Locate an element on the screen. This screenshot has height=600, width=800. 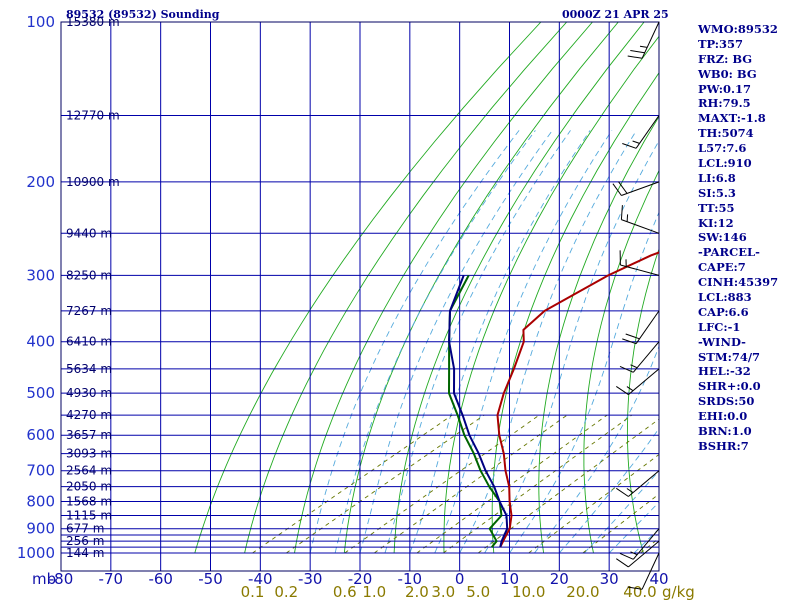
axis-unit-label: mb is located at coordinates (44, 579).